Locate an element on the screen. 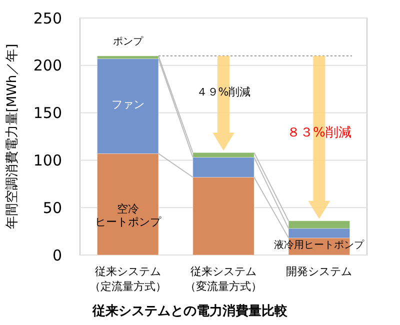 This screenshot has height=325, width=400. annotation: ４９%削減 is located at coordinates (223, 92).